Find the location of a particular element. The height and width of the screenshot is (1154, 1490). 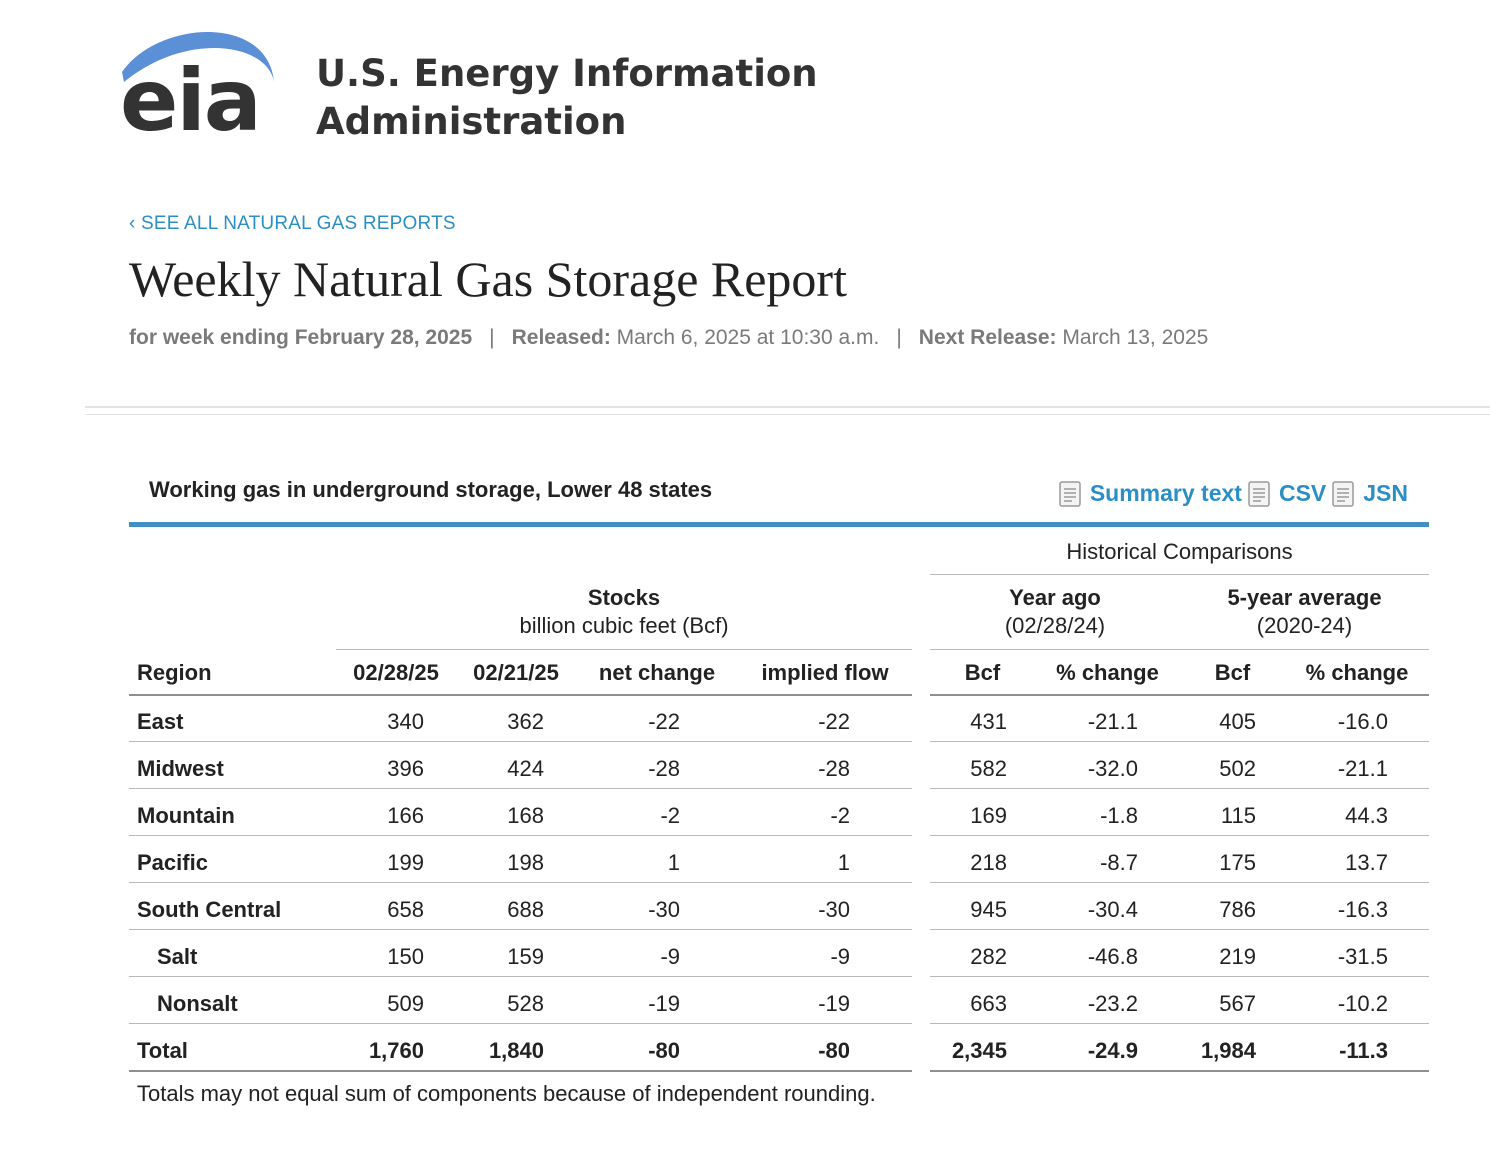

total-label: Total is located at coordinates (162, 1050).